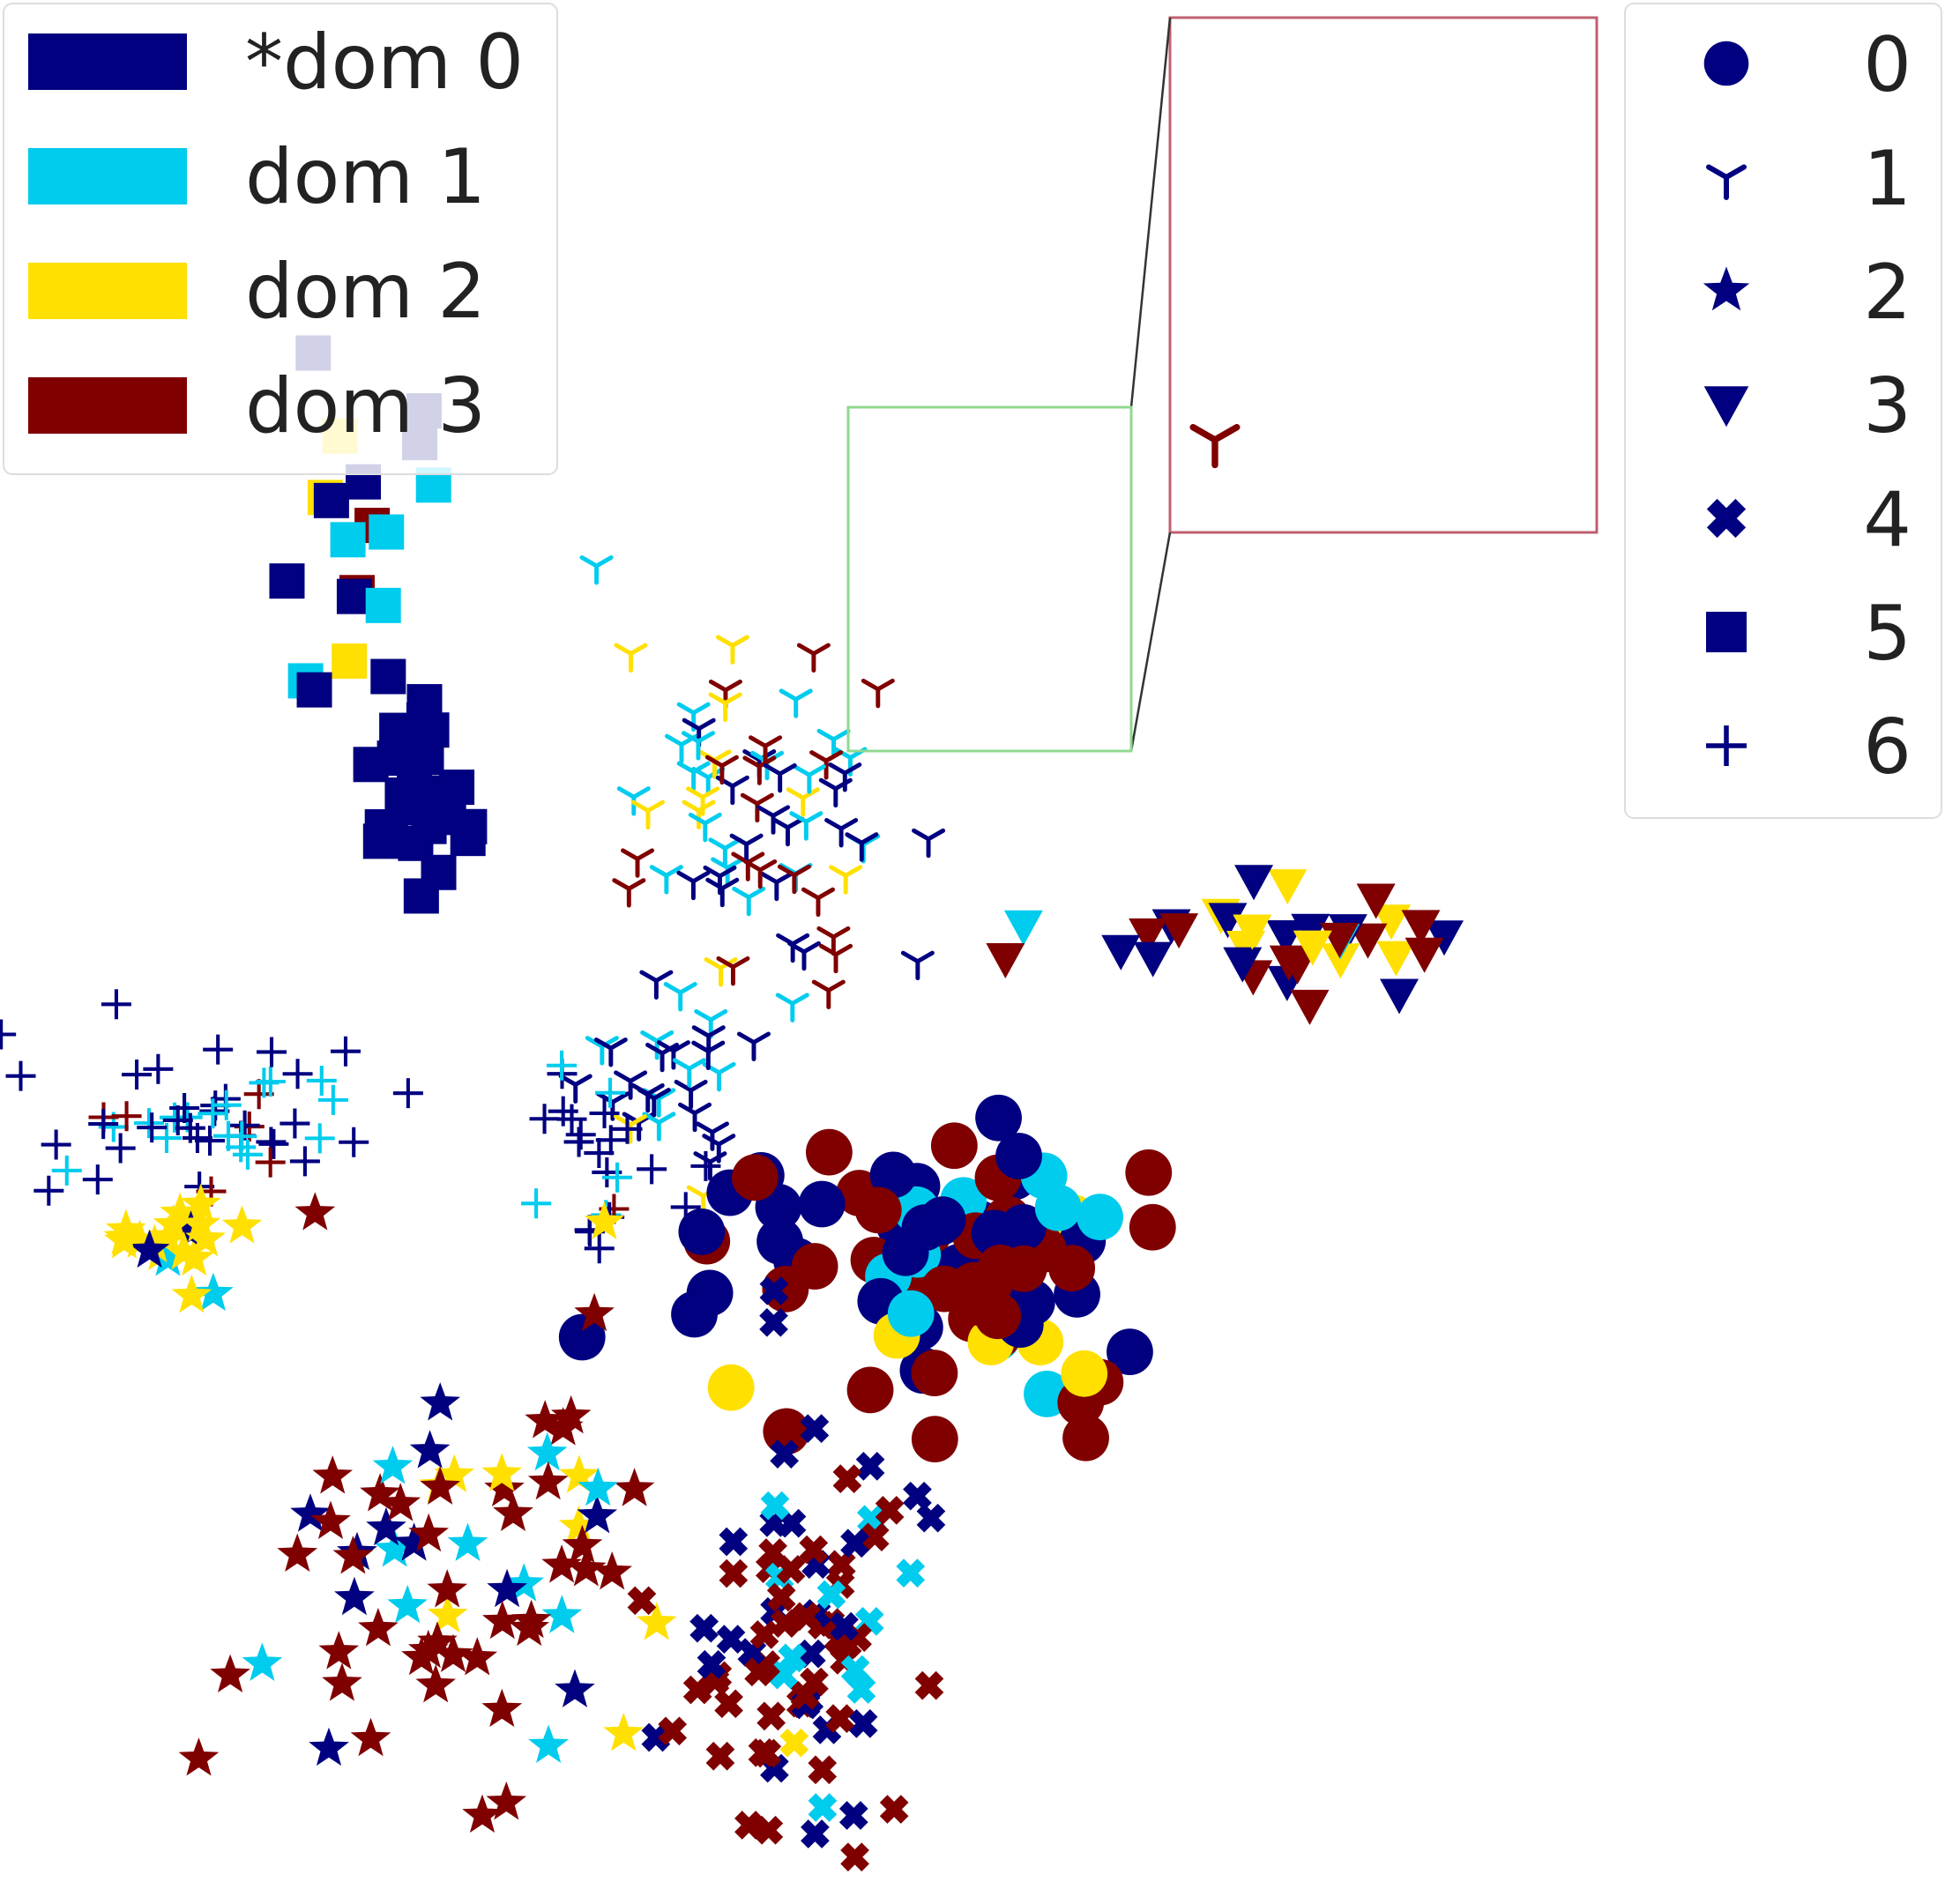 The height and width of the screenshot is (1904, 1945). Describe the element at coordinates (1887, 520) in the screenshot. I see `class-legend-label: 4` at that location.